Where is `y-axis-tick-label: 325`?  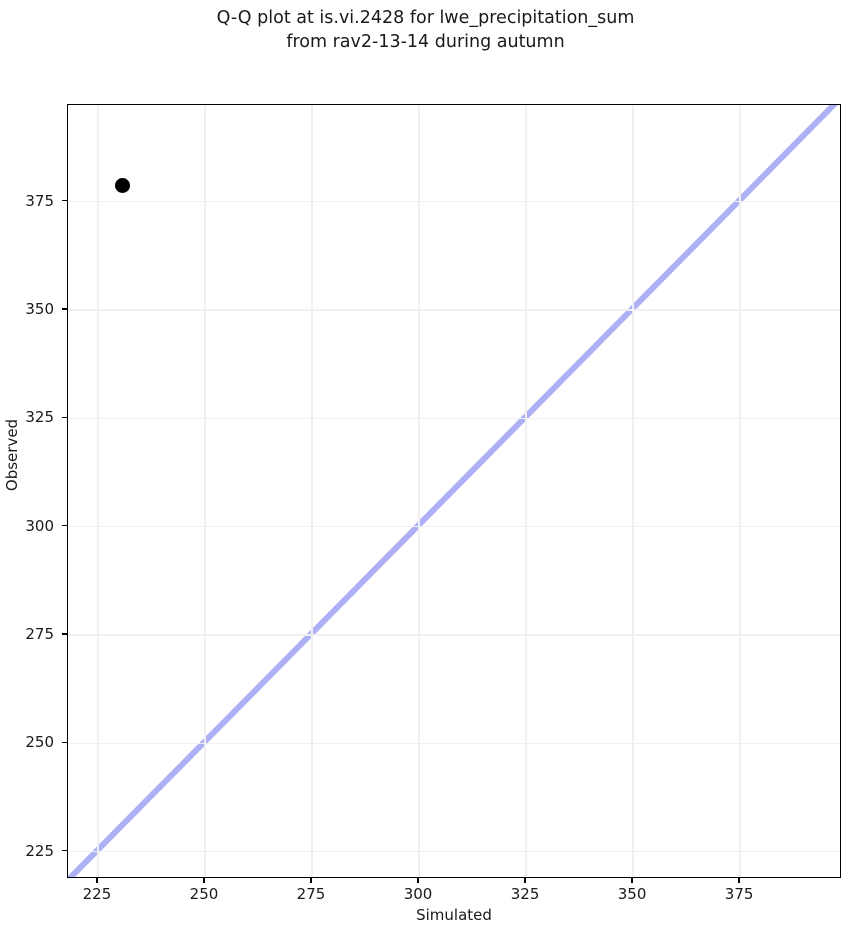 y-axis-tick-label: 325 is located at coordinates (39, 417).